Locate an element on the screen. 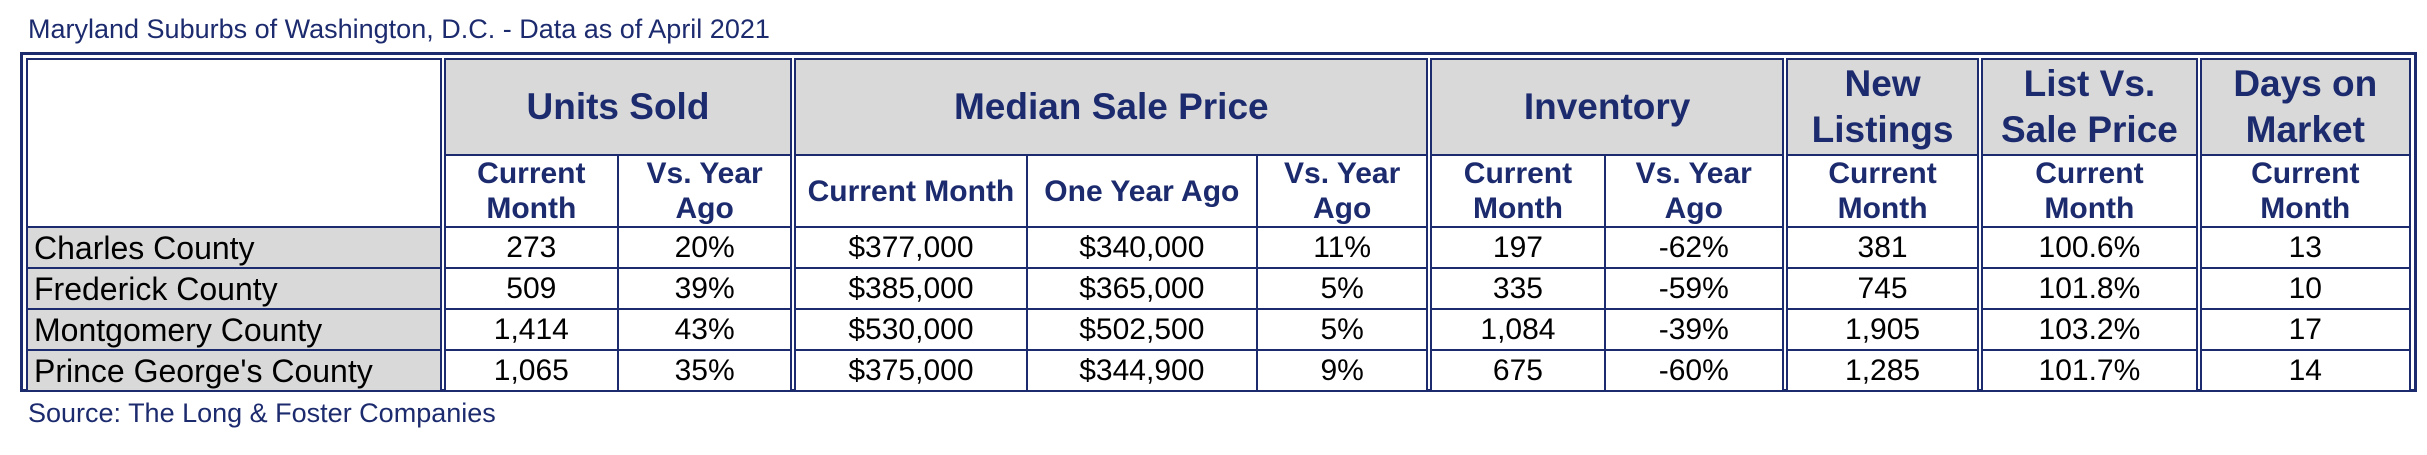  units-vs-year: 35% is located at coordinates (705, 370).